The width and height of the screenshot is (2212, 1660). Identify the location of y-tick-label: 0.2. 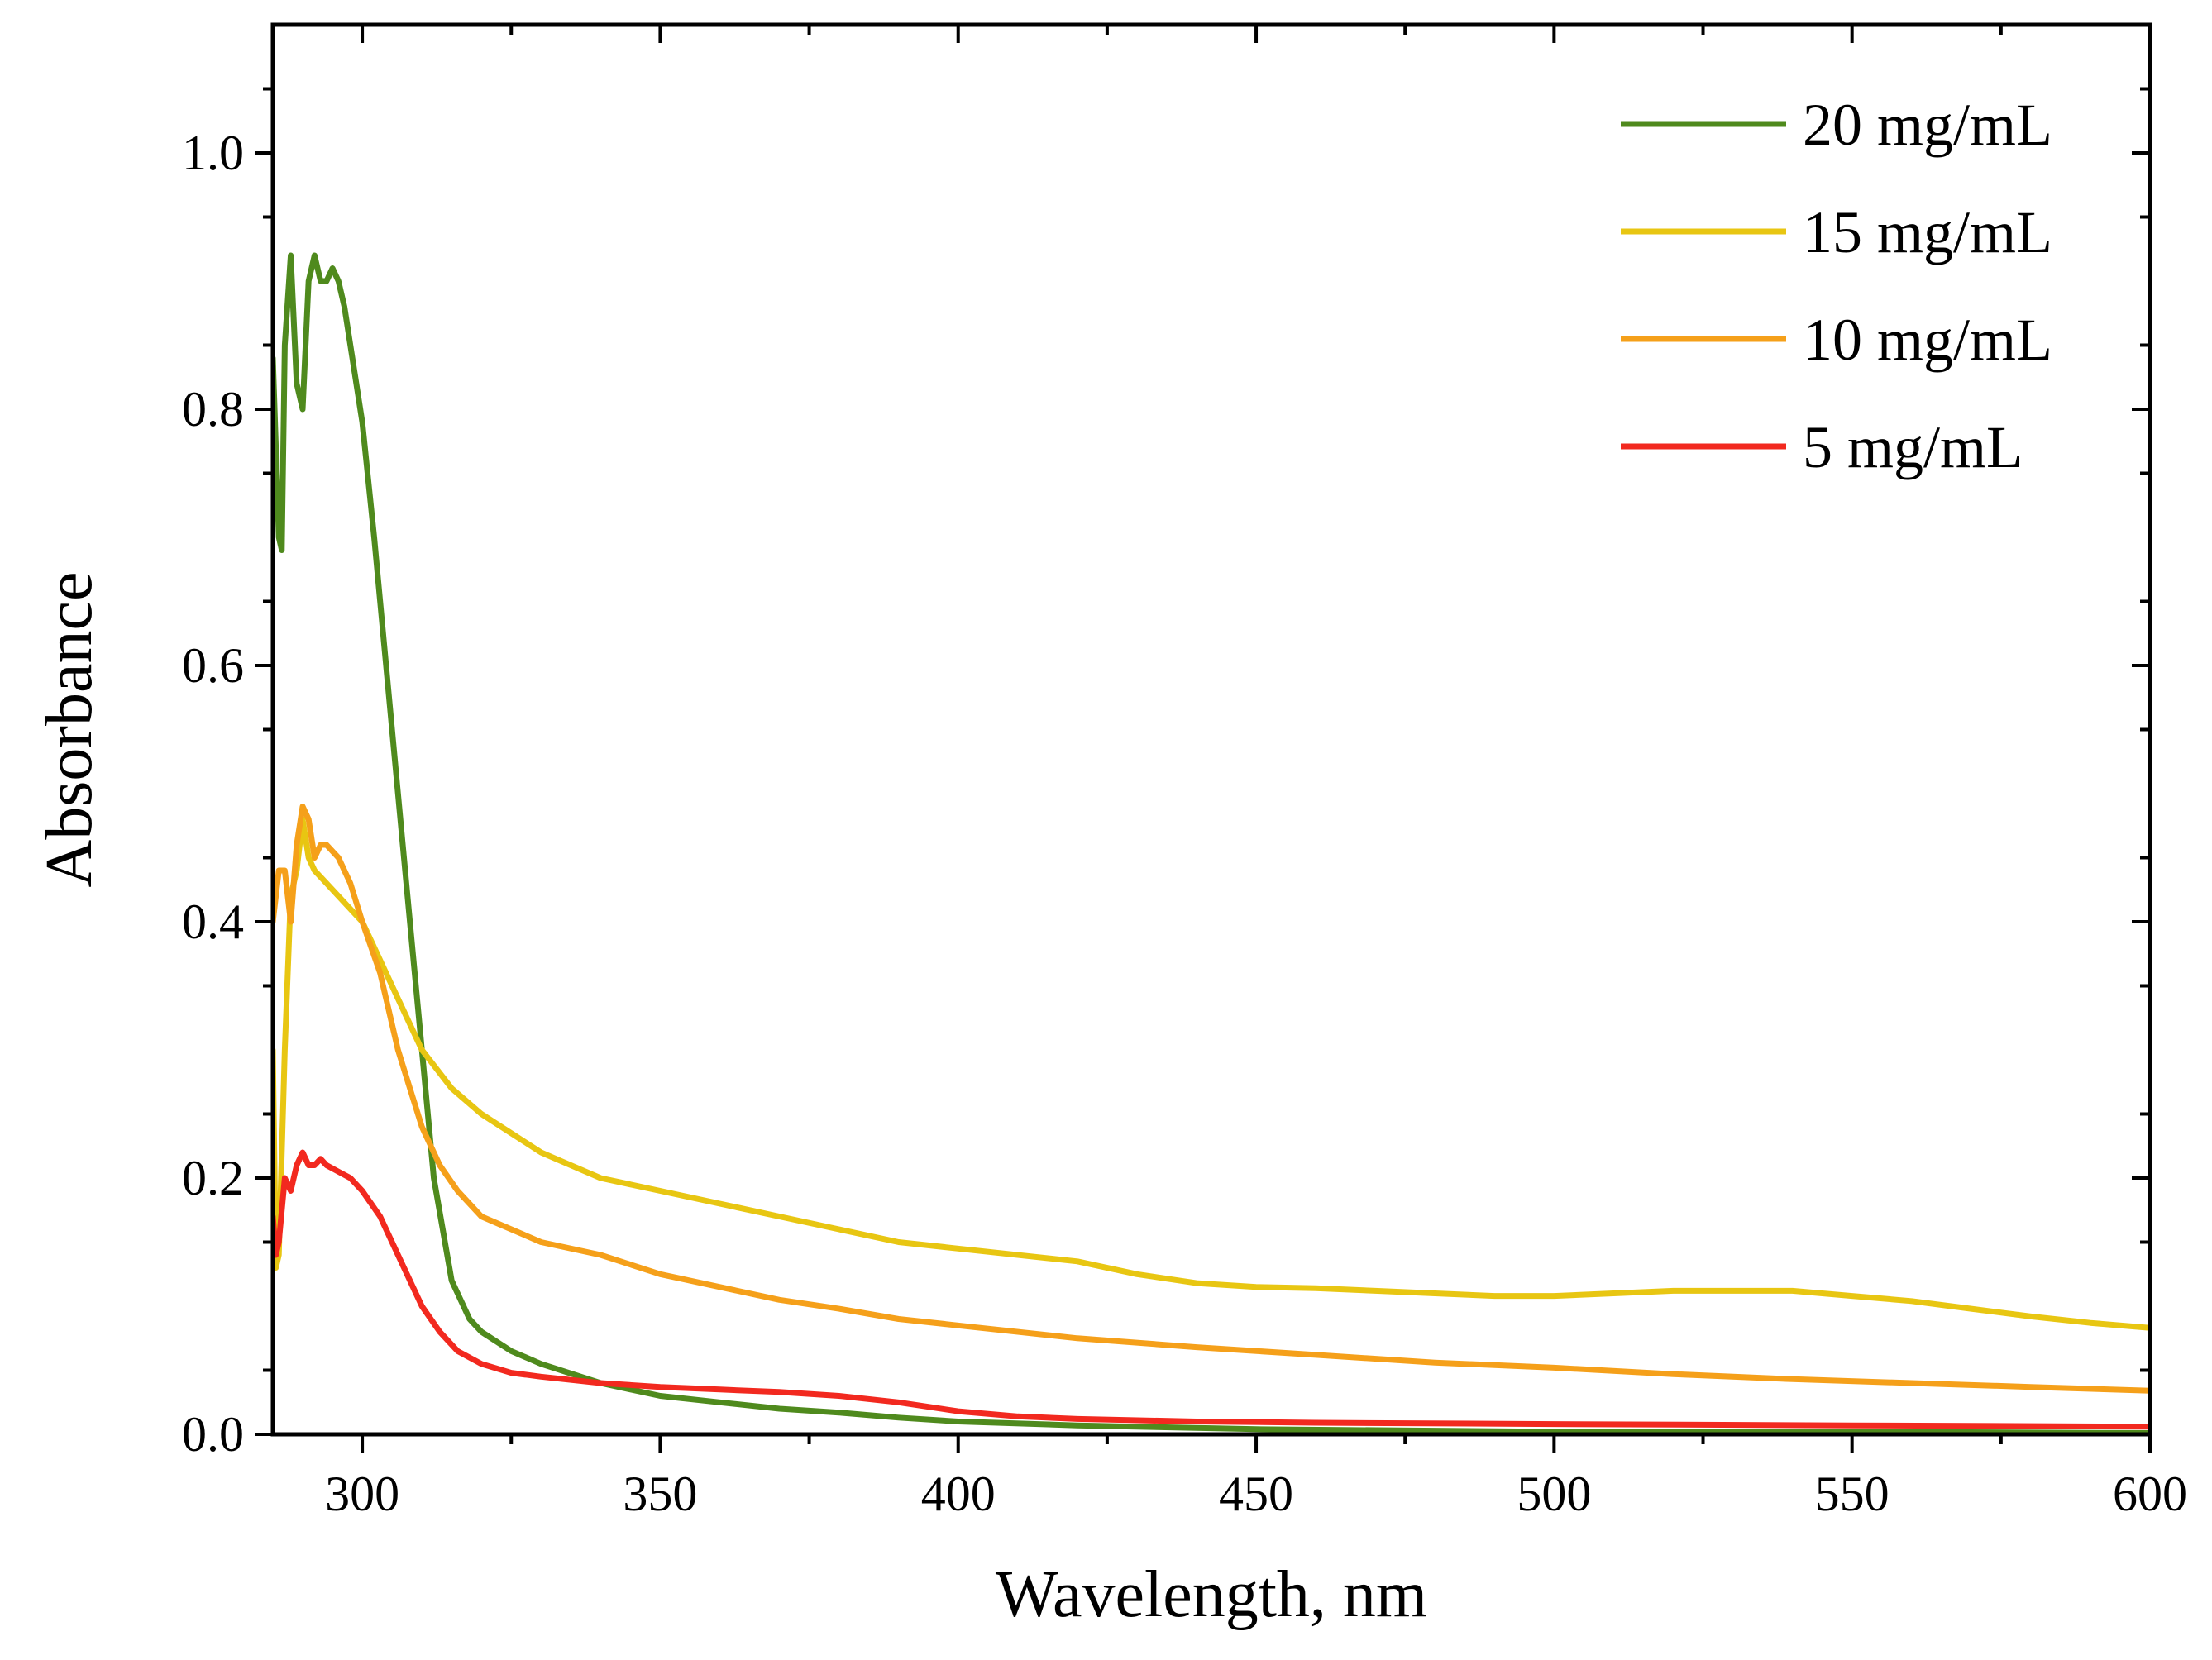
(213, 1178).